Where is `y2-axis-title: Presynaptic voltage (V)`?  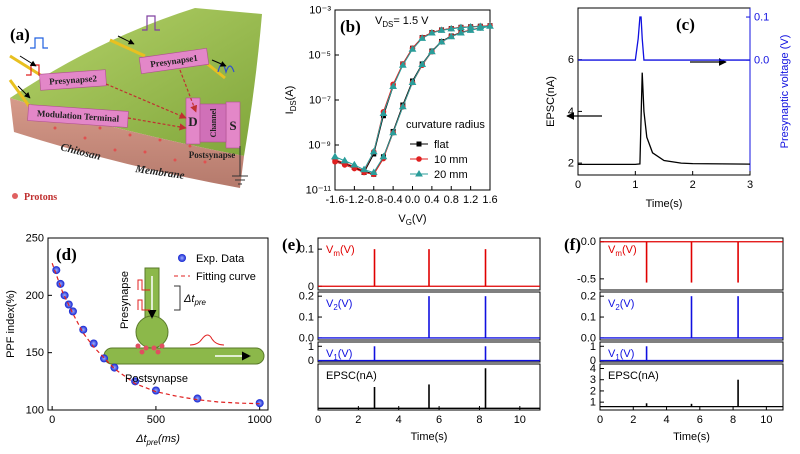
y2-axis-title: Presynaptic voltage (V) is located at coordinates (785, 92).